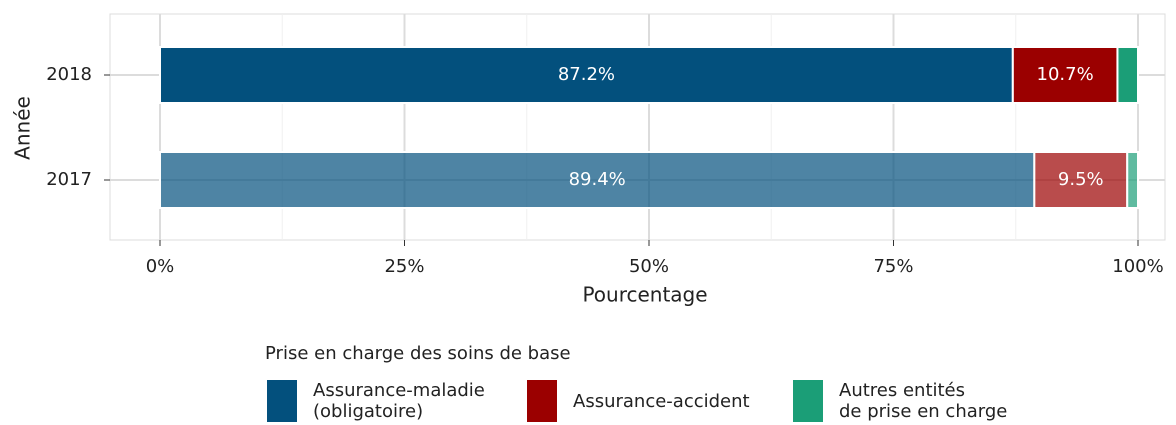  Describe the element at coordinates (399, 401) in the screenshot. I see `legend-label: Assurance-maladie (obligatoire)` at that location.